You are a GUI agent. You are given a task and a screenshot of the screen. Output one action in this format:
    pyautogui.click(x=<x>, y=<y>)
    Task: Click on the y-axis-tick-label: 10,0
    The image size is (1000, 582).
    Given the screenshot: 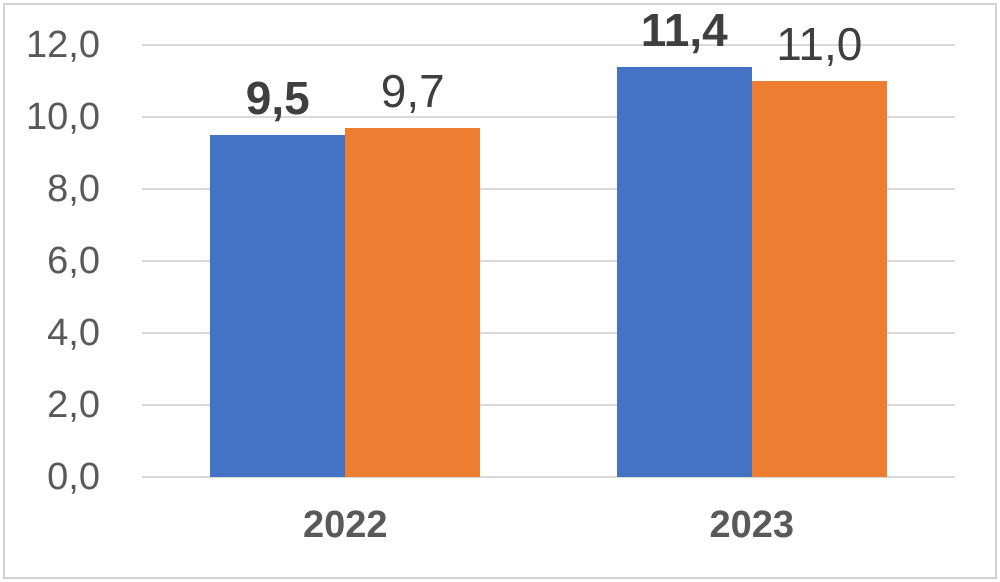 What is the action you would take?
    pyautogui.click(x=63, y=117)
    